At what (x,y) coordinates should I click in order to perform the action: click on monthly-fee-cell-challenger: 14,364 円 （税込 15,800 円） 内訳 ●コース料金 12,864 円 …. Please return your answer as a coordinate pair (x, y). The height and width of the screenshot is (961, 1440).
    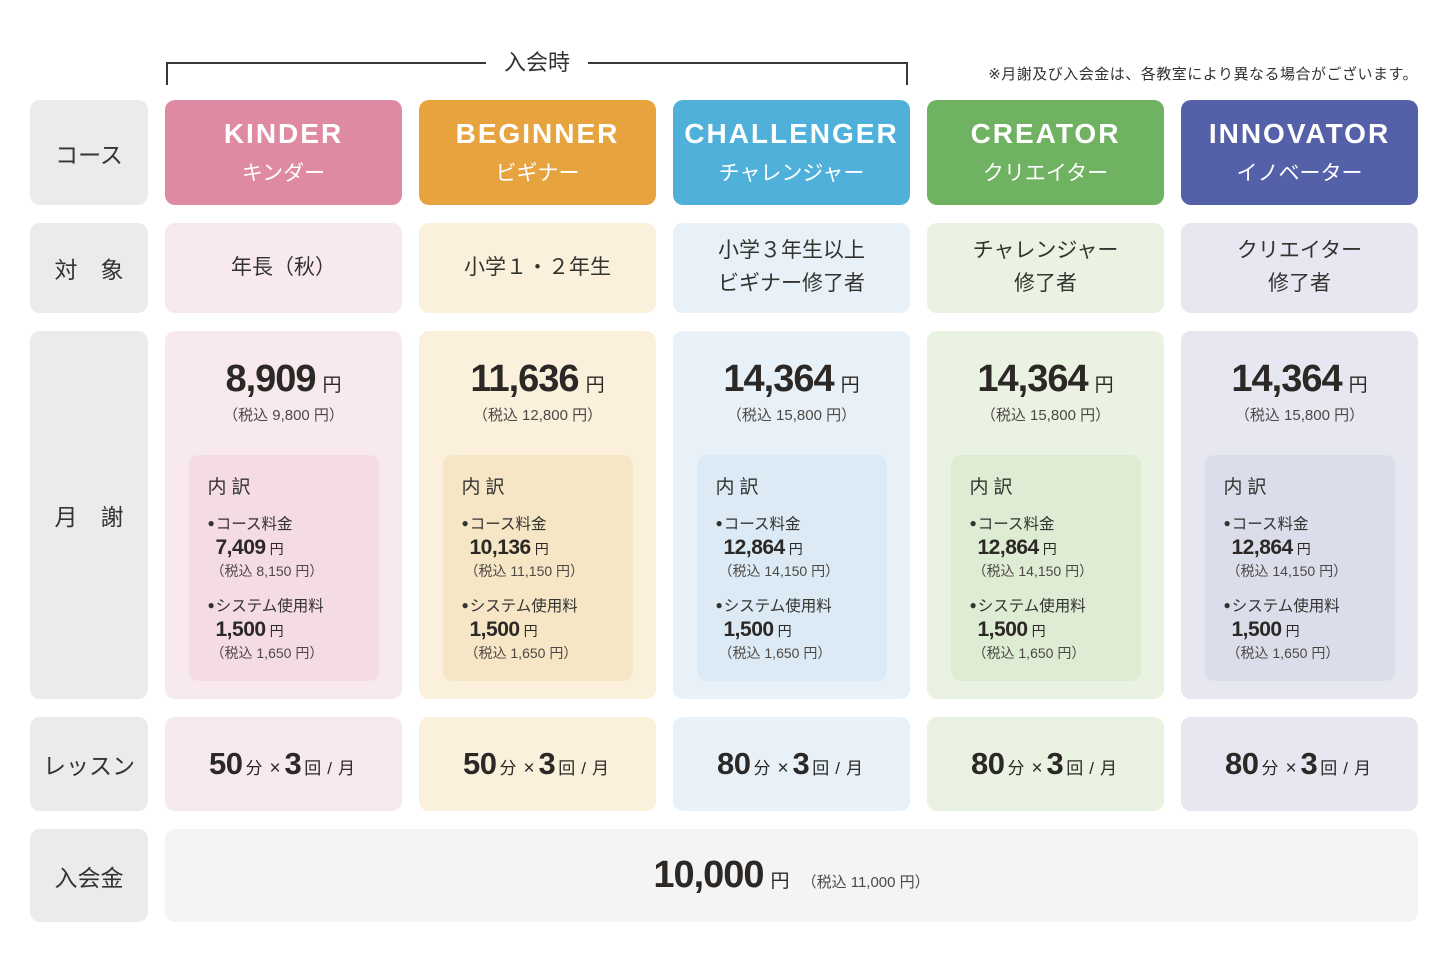
    Looking at the image, I should click on (791, 515).